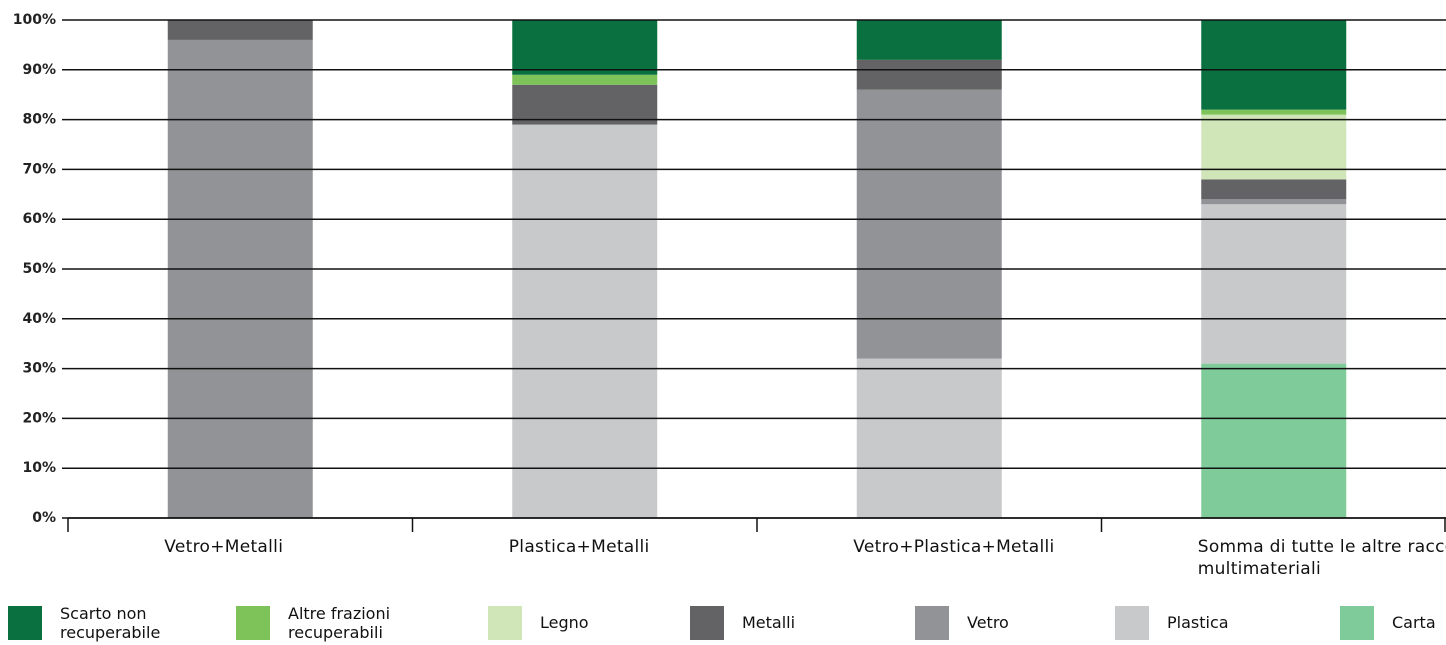 The width and height of the screenshot is (1446, 645). Describe the element at coordinates (39, 70) in the screenshot. I see `y-tick-label: 90%` at that location.